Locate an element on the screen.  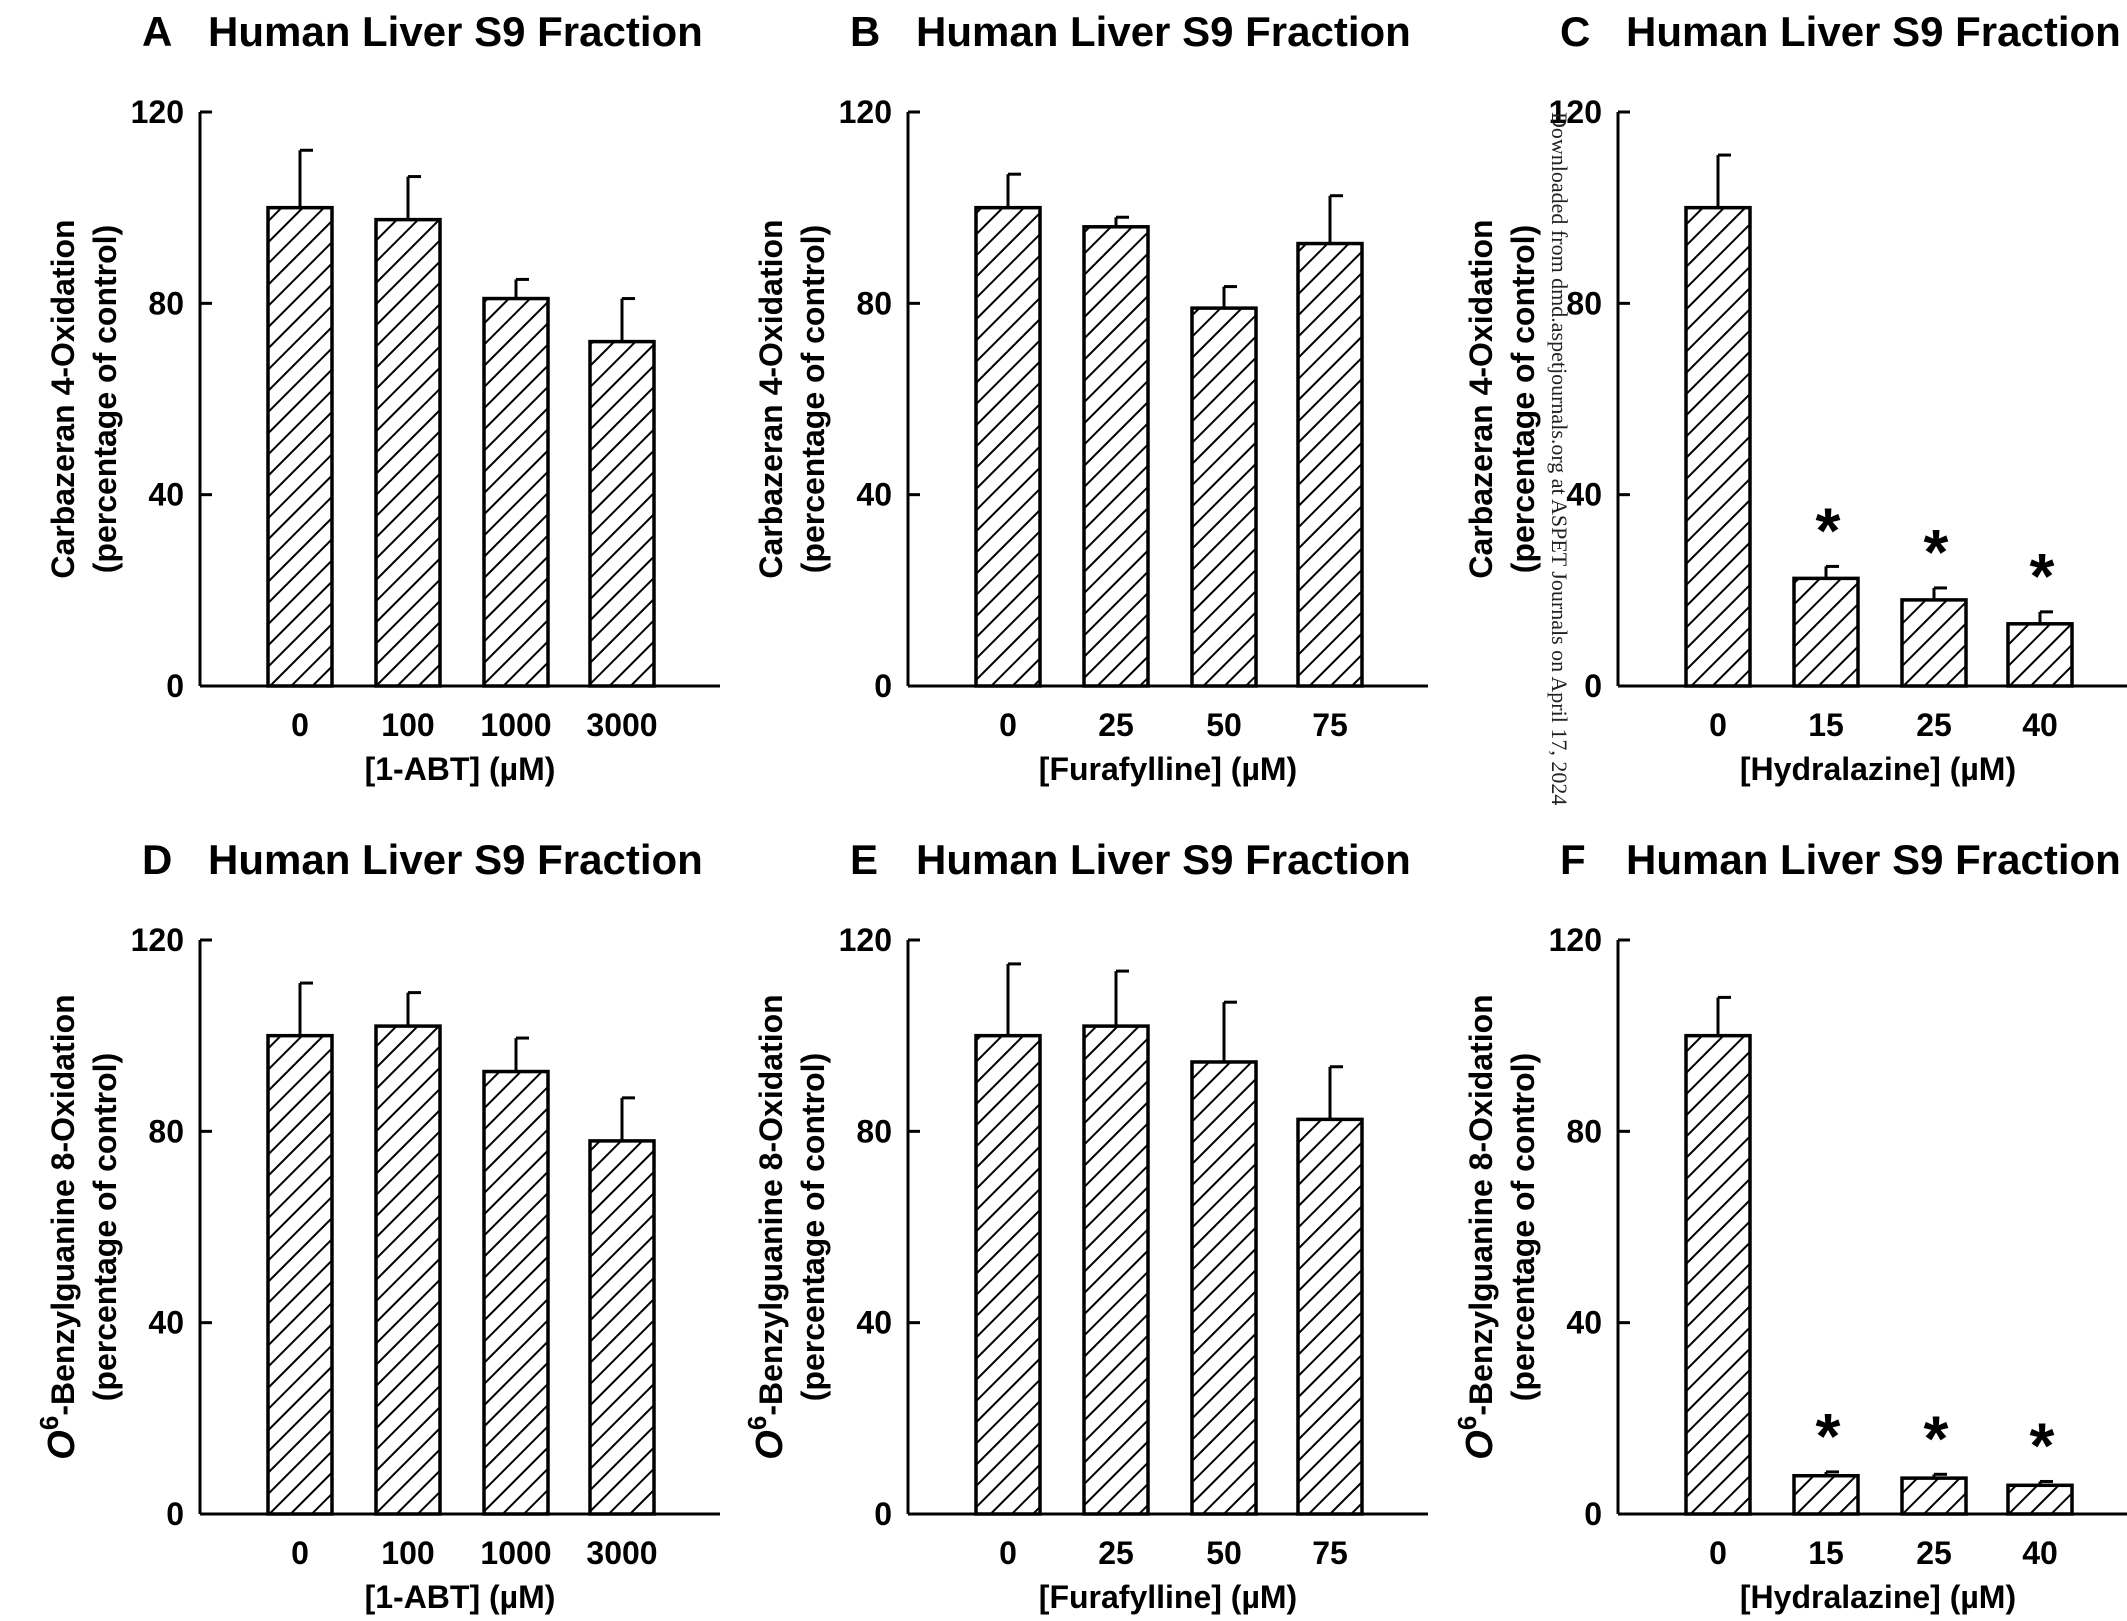
panel-letter: E is located at coordinates (864, 859).